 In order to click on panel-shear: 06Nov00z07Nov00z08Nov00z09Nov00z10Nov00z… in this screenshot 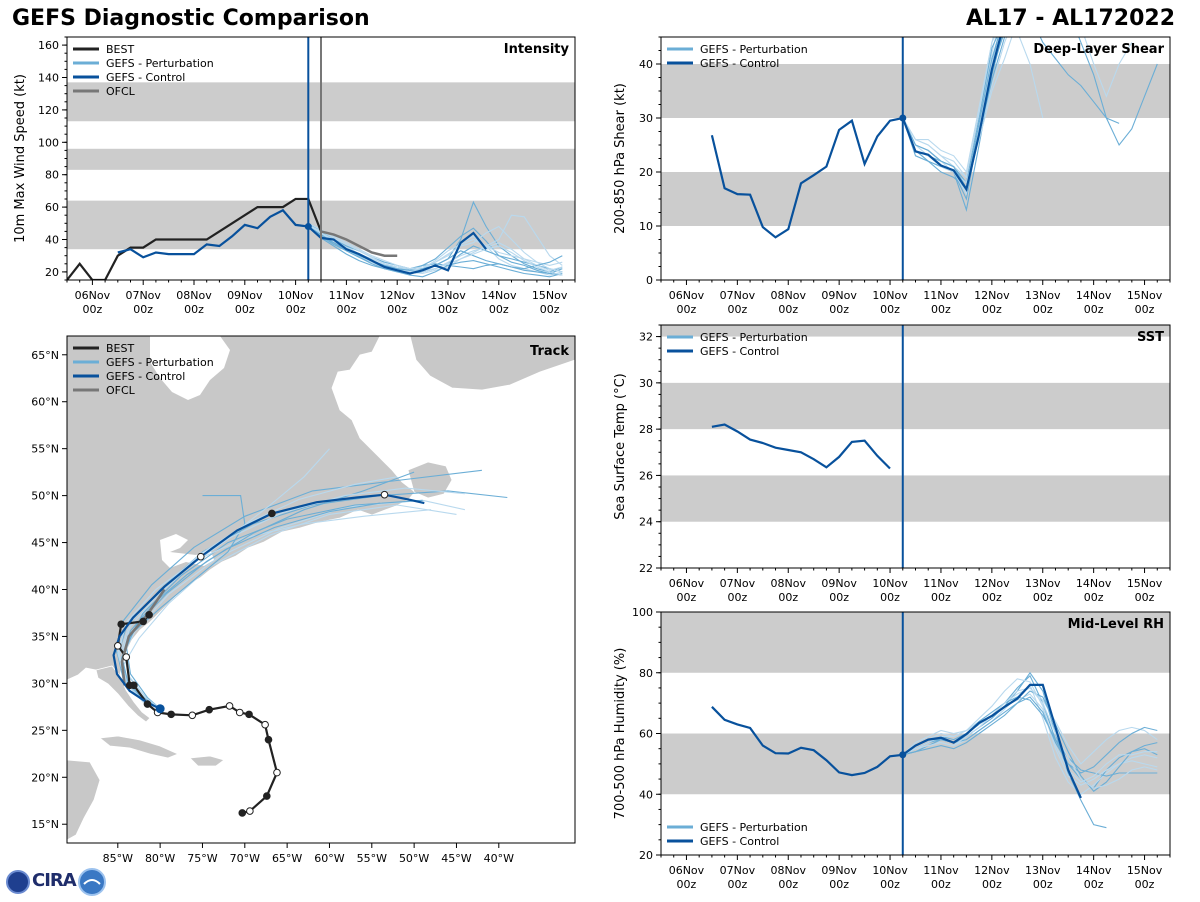, I will do `click(892, 176)`.